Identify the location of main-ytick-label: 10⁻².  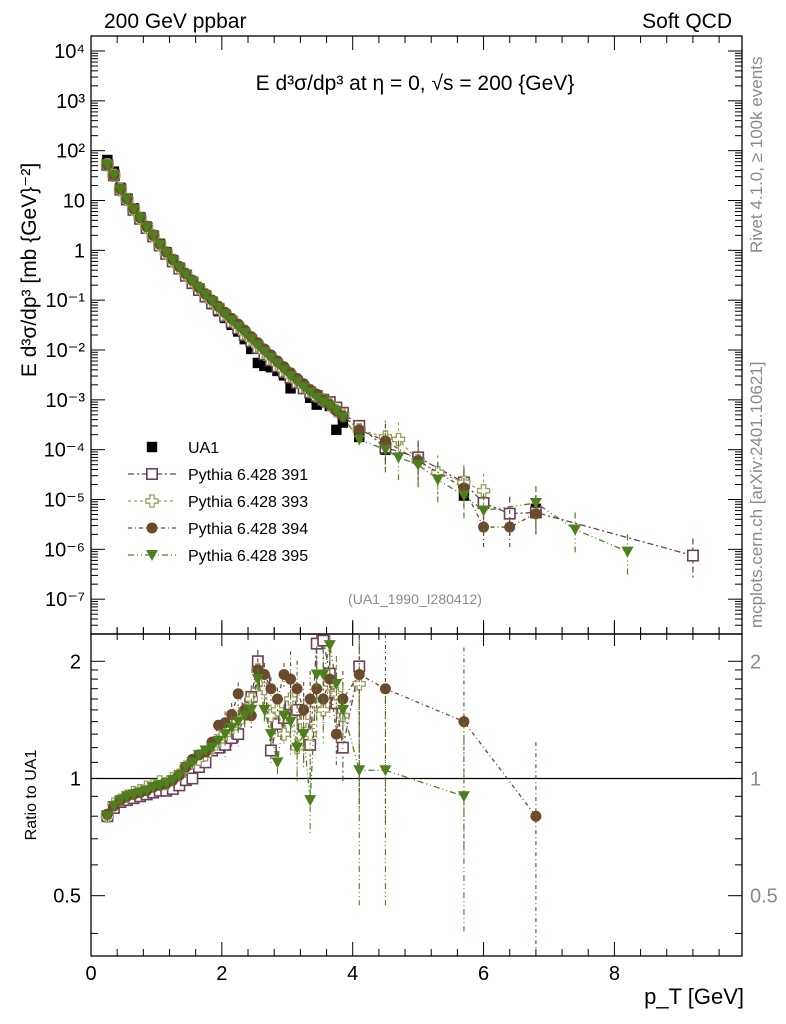
(66, 351).